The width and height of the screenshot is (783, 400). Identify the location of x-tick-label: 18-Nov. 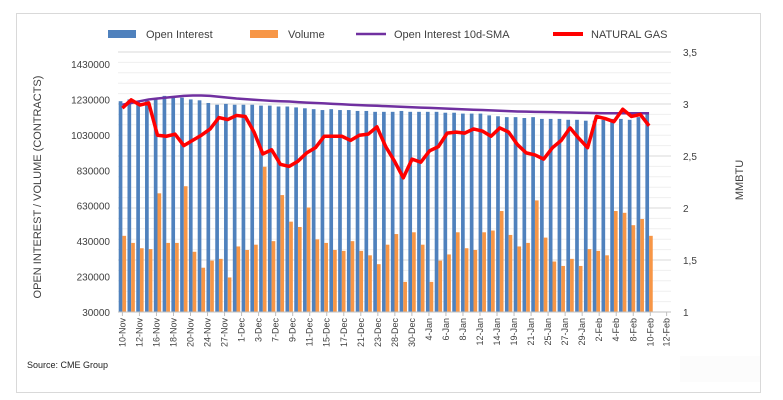
(173, 333).